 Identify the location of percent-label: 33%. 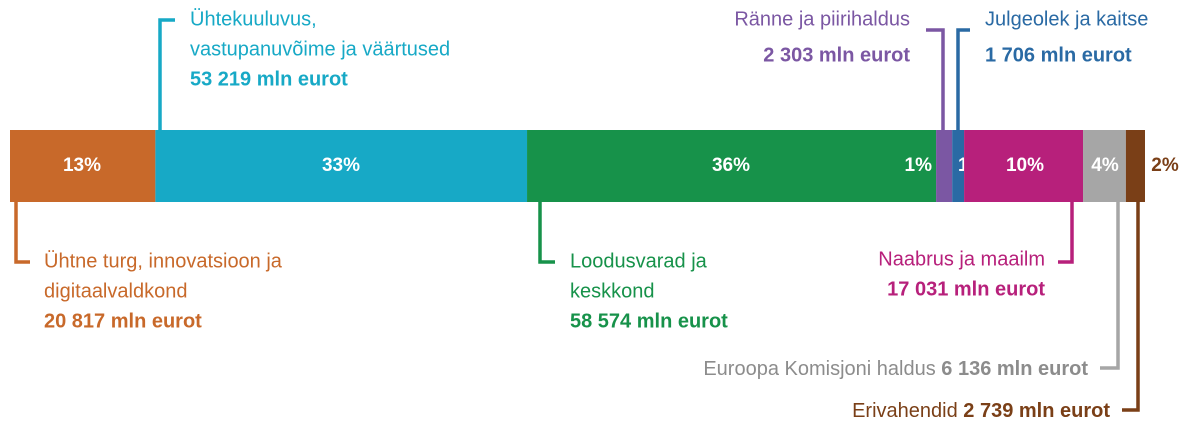
(341, 165).